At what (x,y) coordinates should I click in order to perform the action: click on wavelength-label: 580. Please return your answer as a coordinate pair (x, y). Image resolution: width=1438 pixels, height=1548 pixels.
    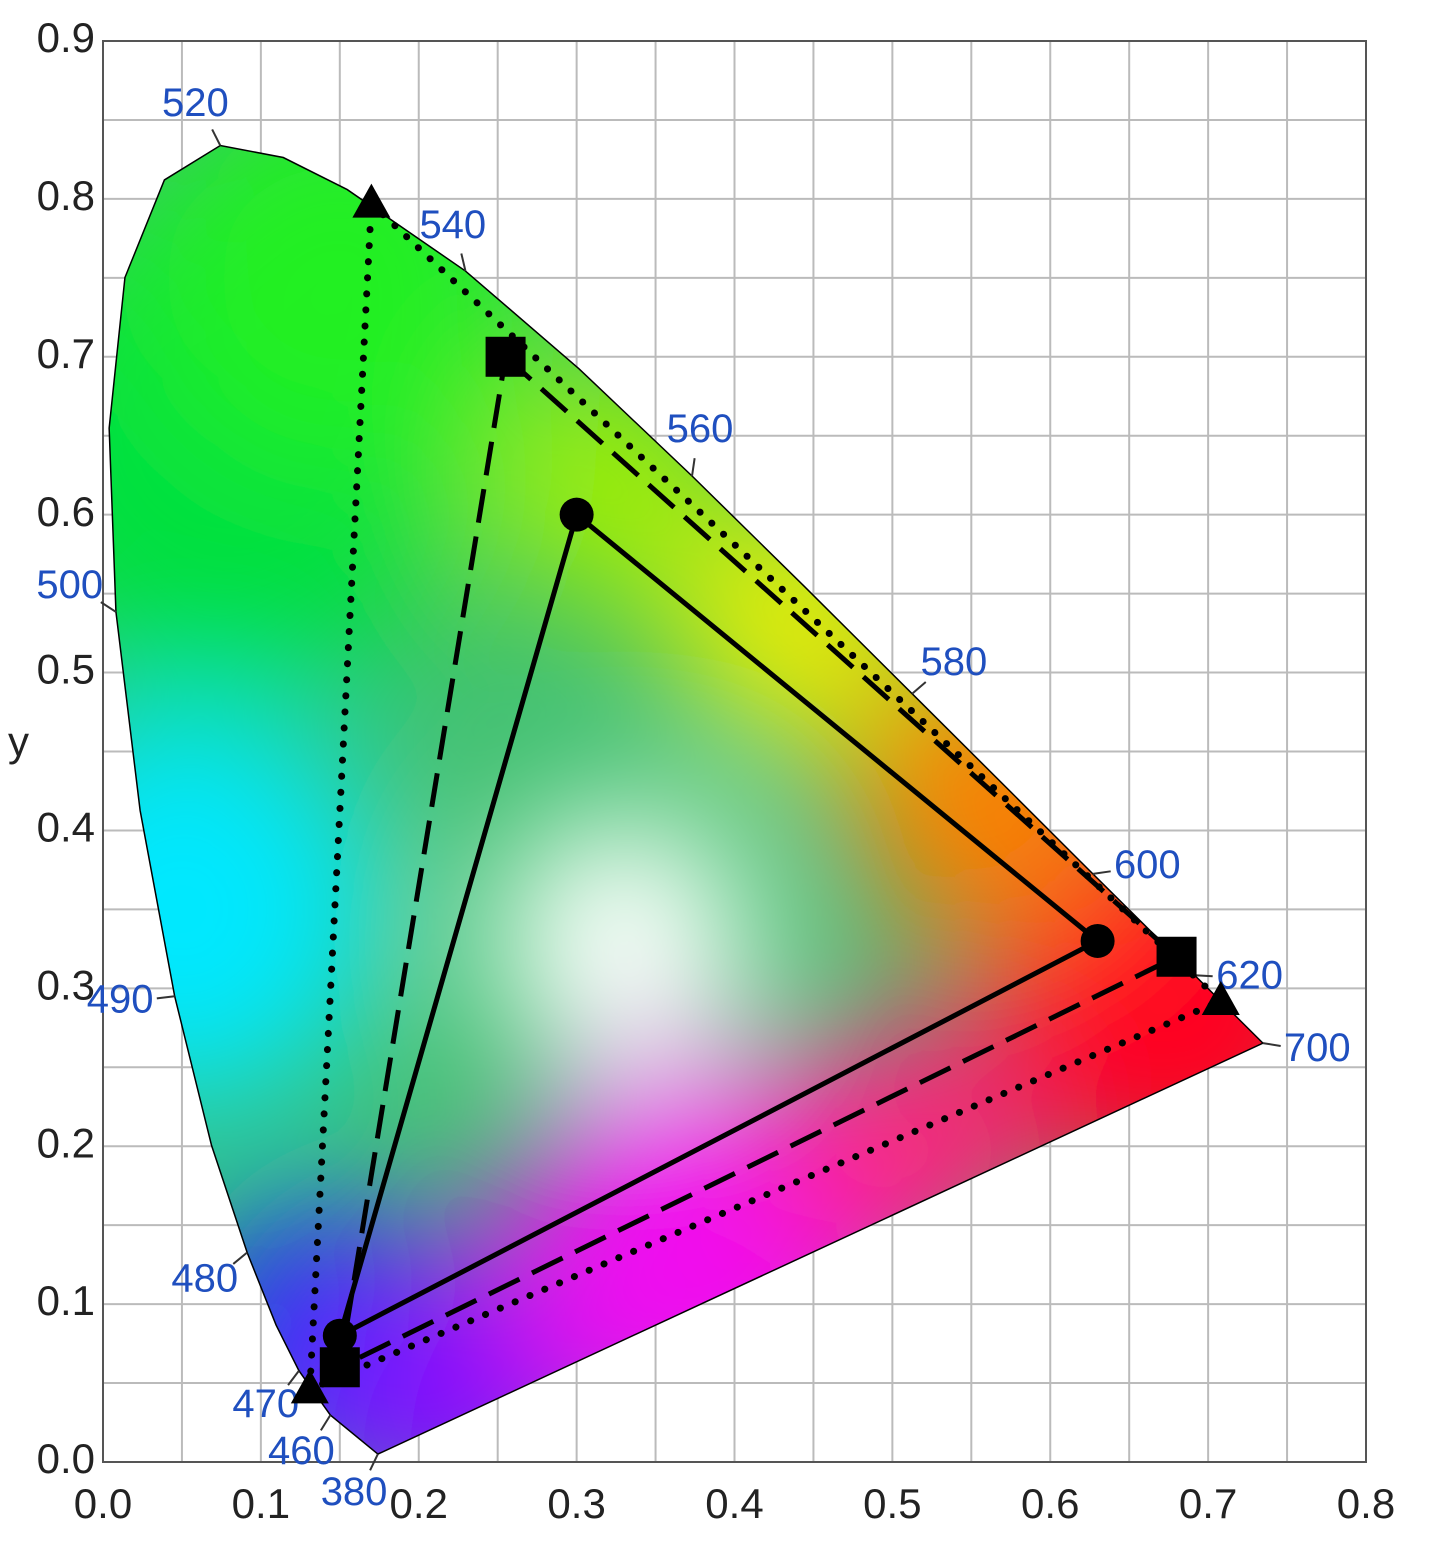
    Looking at the image, I should click on (953, 662).